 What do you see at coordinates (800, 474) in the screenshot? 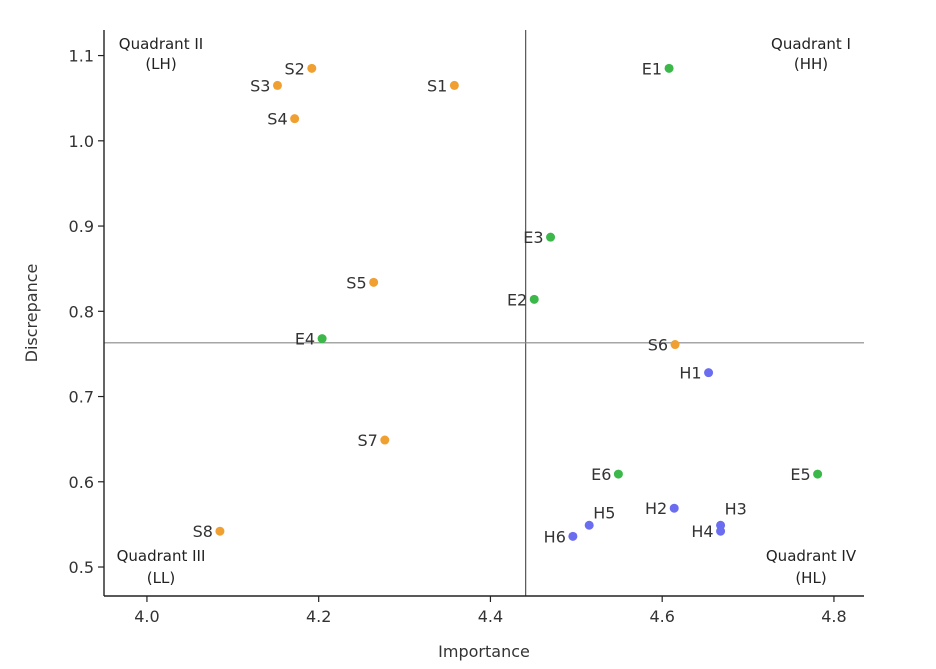
I see `point-label-e5: E5` at bounding box center [800, 474].